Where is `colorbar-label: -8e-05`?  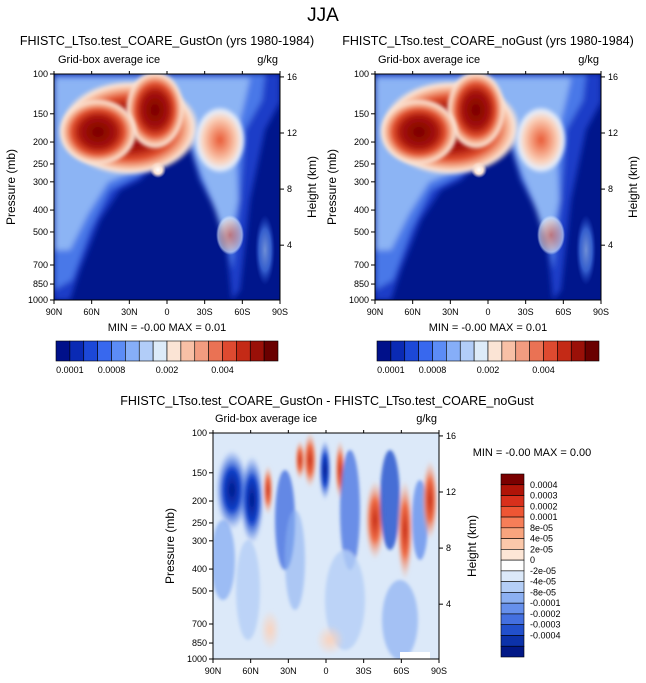 colorbar-label: -8e-05 is located at coordinates (543, 592).